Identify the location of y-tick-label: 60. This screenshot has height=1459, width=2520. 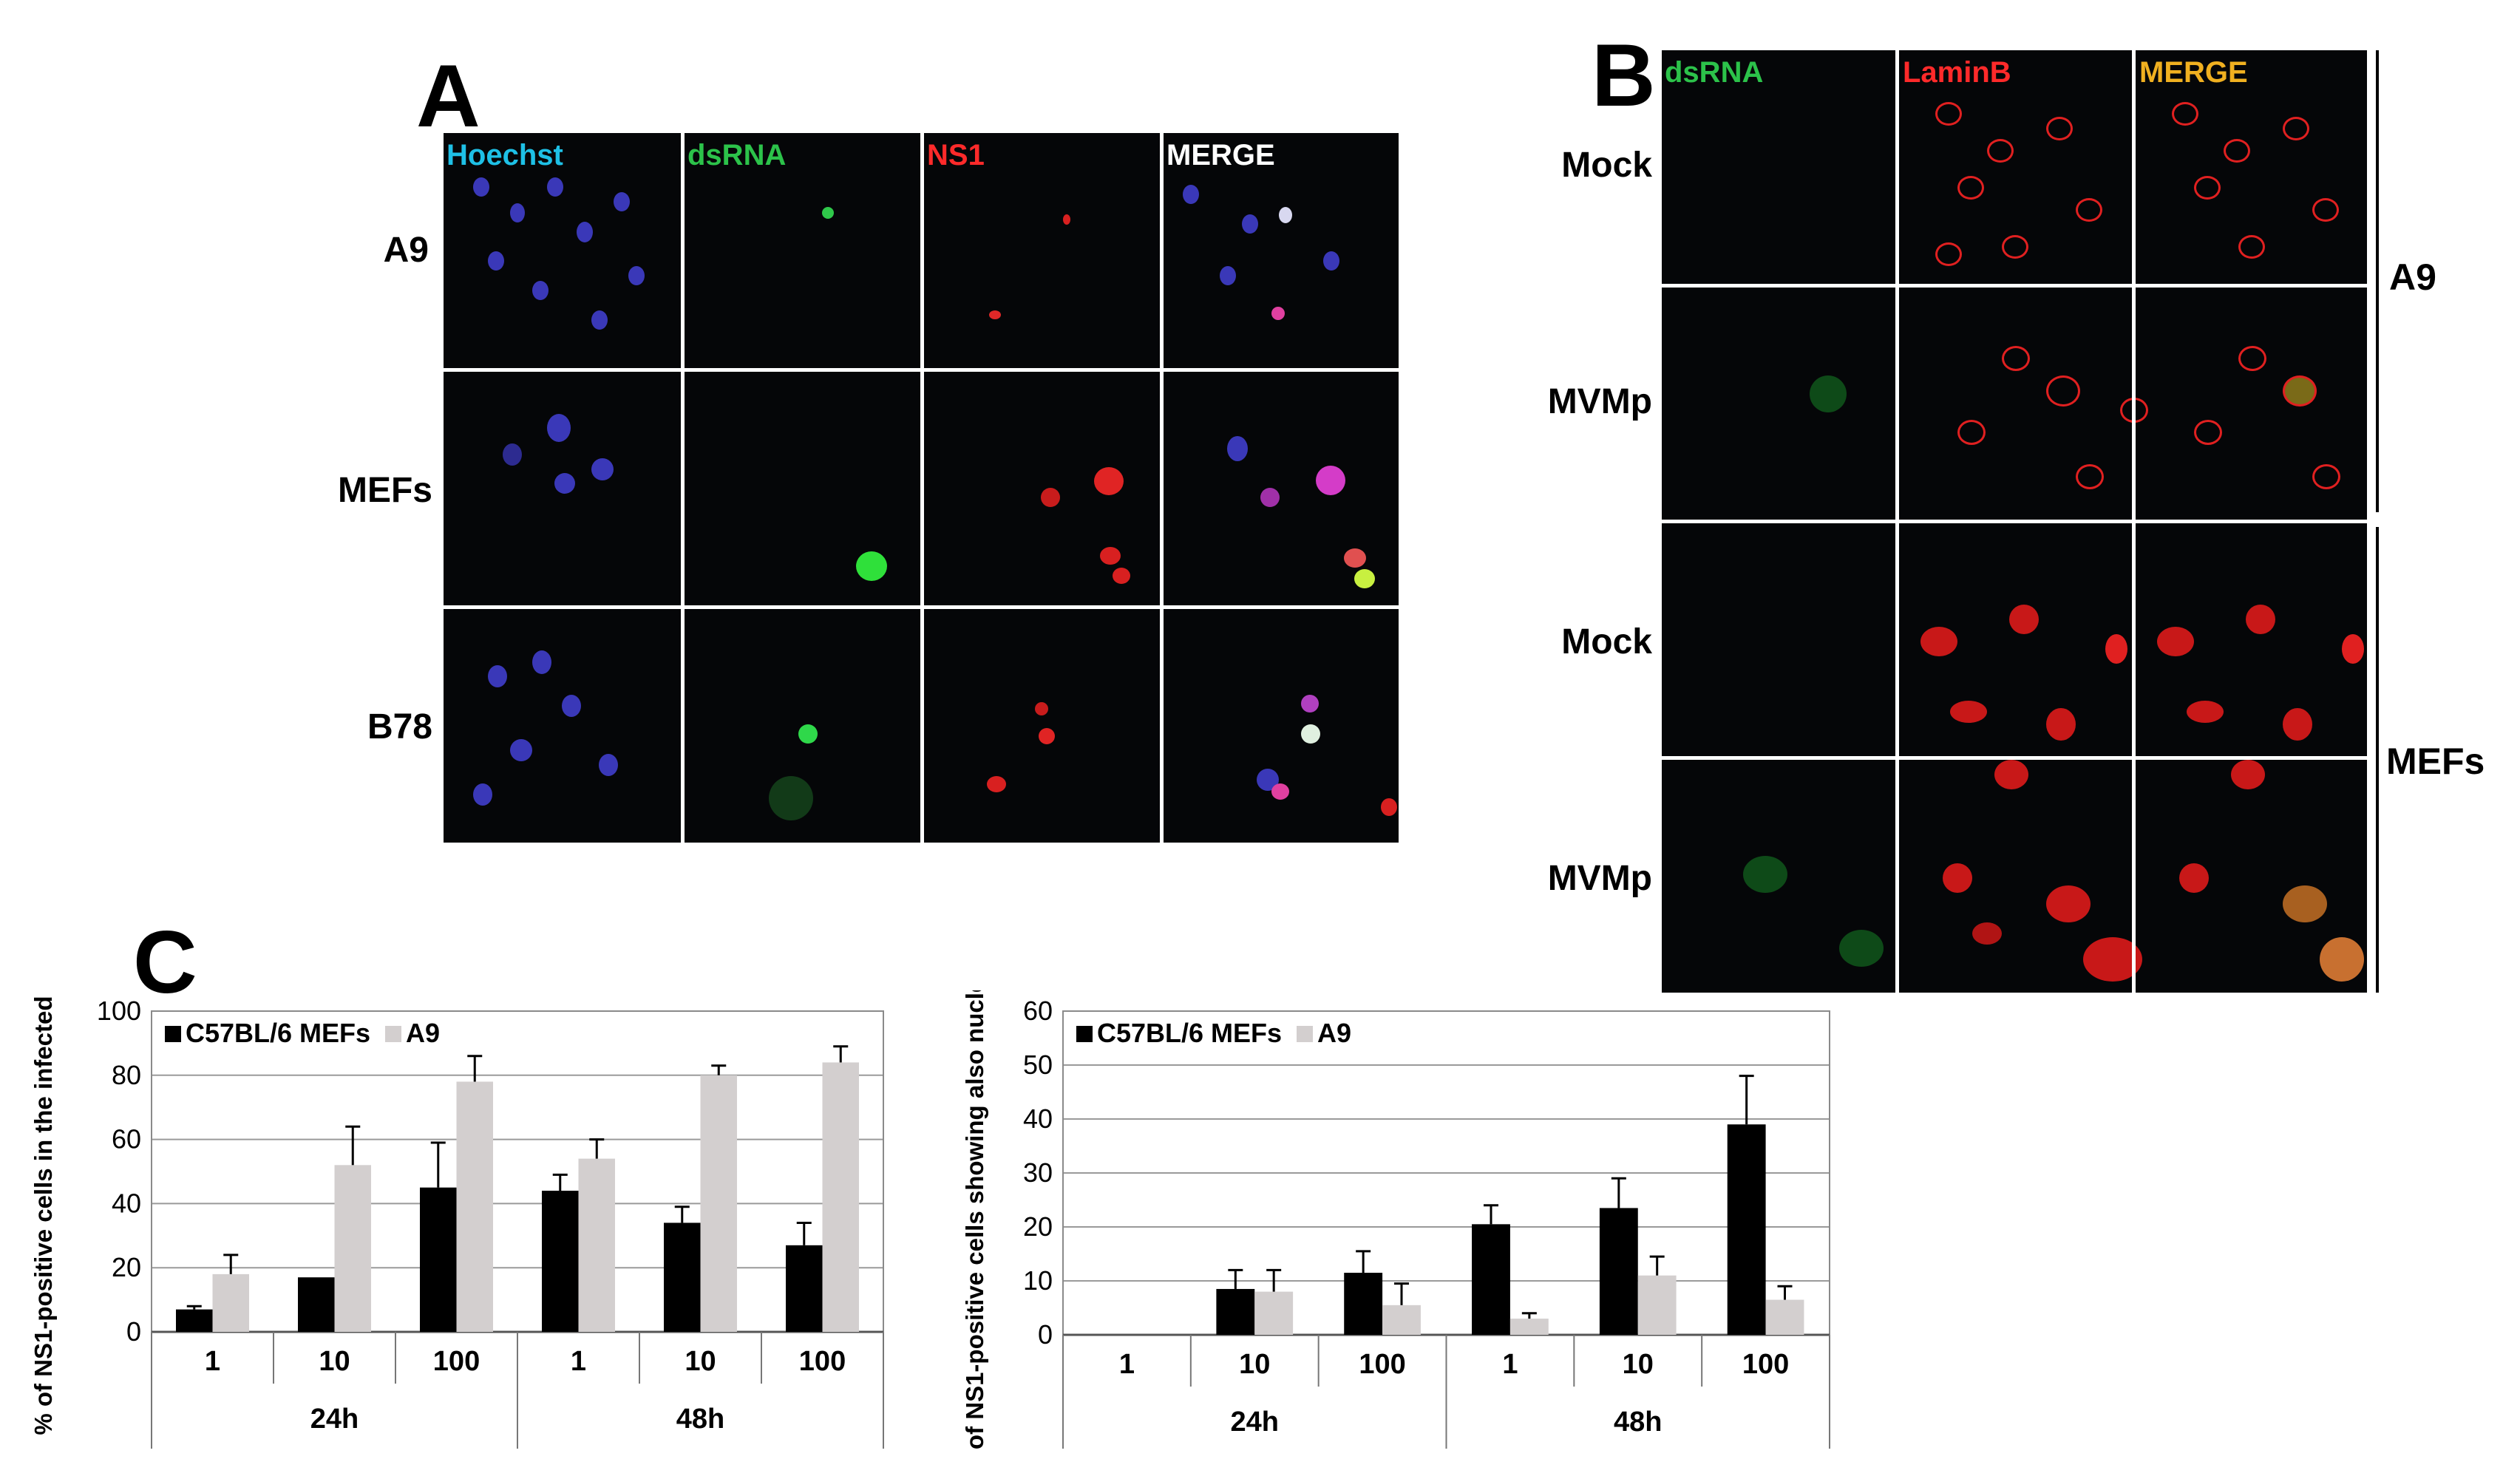
(126, 1139).